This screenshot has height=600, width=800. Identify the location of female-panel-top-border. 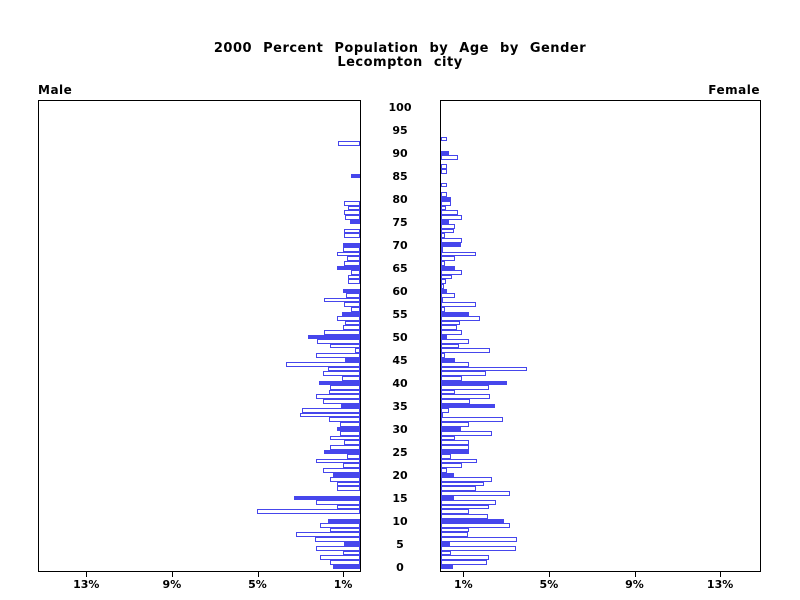
(600, 100).